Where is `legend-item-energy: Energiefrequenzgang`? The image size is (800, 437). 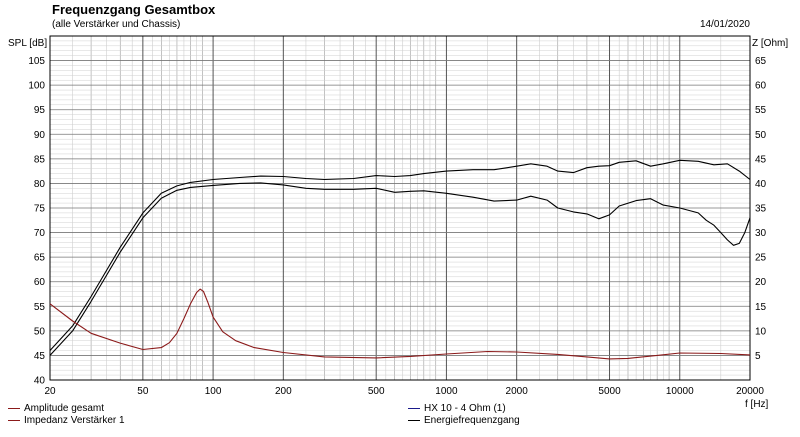
legend-item-energy: Energiefrequenzgang is located at coordinates (464, 420).